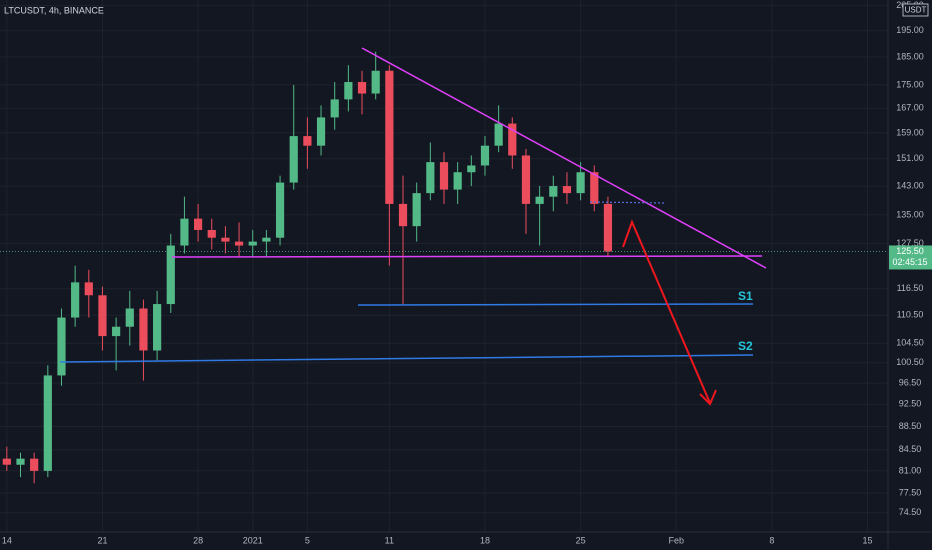 This screenshot has height=550, width=932. Describe the element at coordinates (910, 132) in the screenshot. I see `y-tick-label: 159.00` at that location.